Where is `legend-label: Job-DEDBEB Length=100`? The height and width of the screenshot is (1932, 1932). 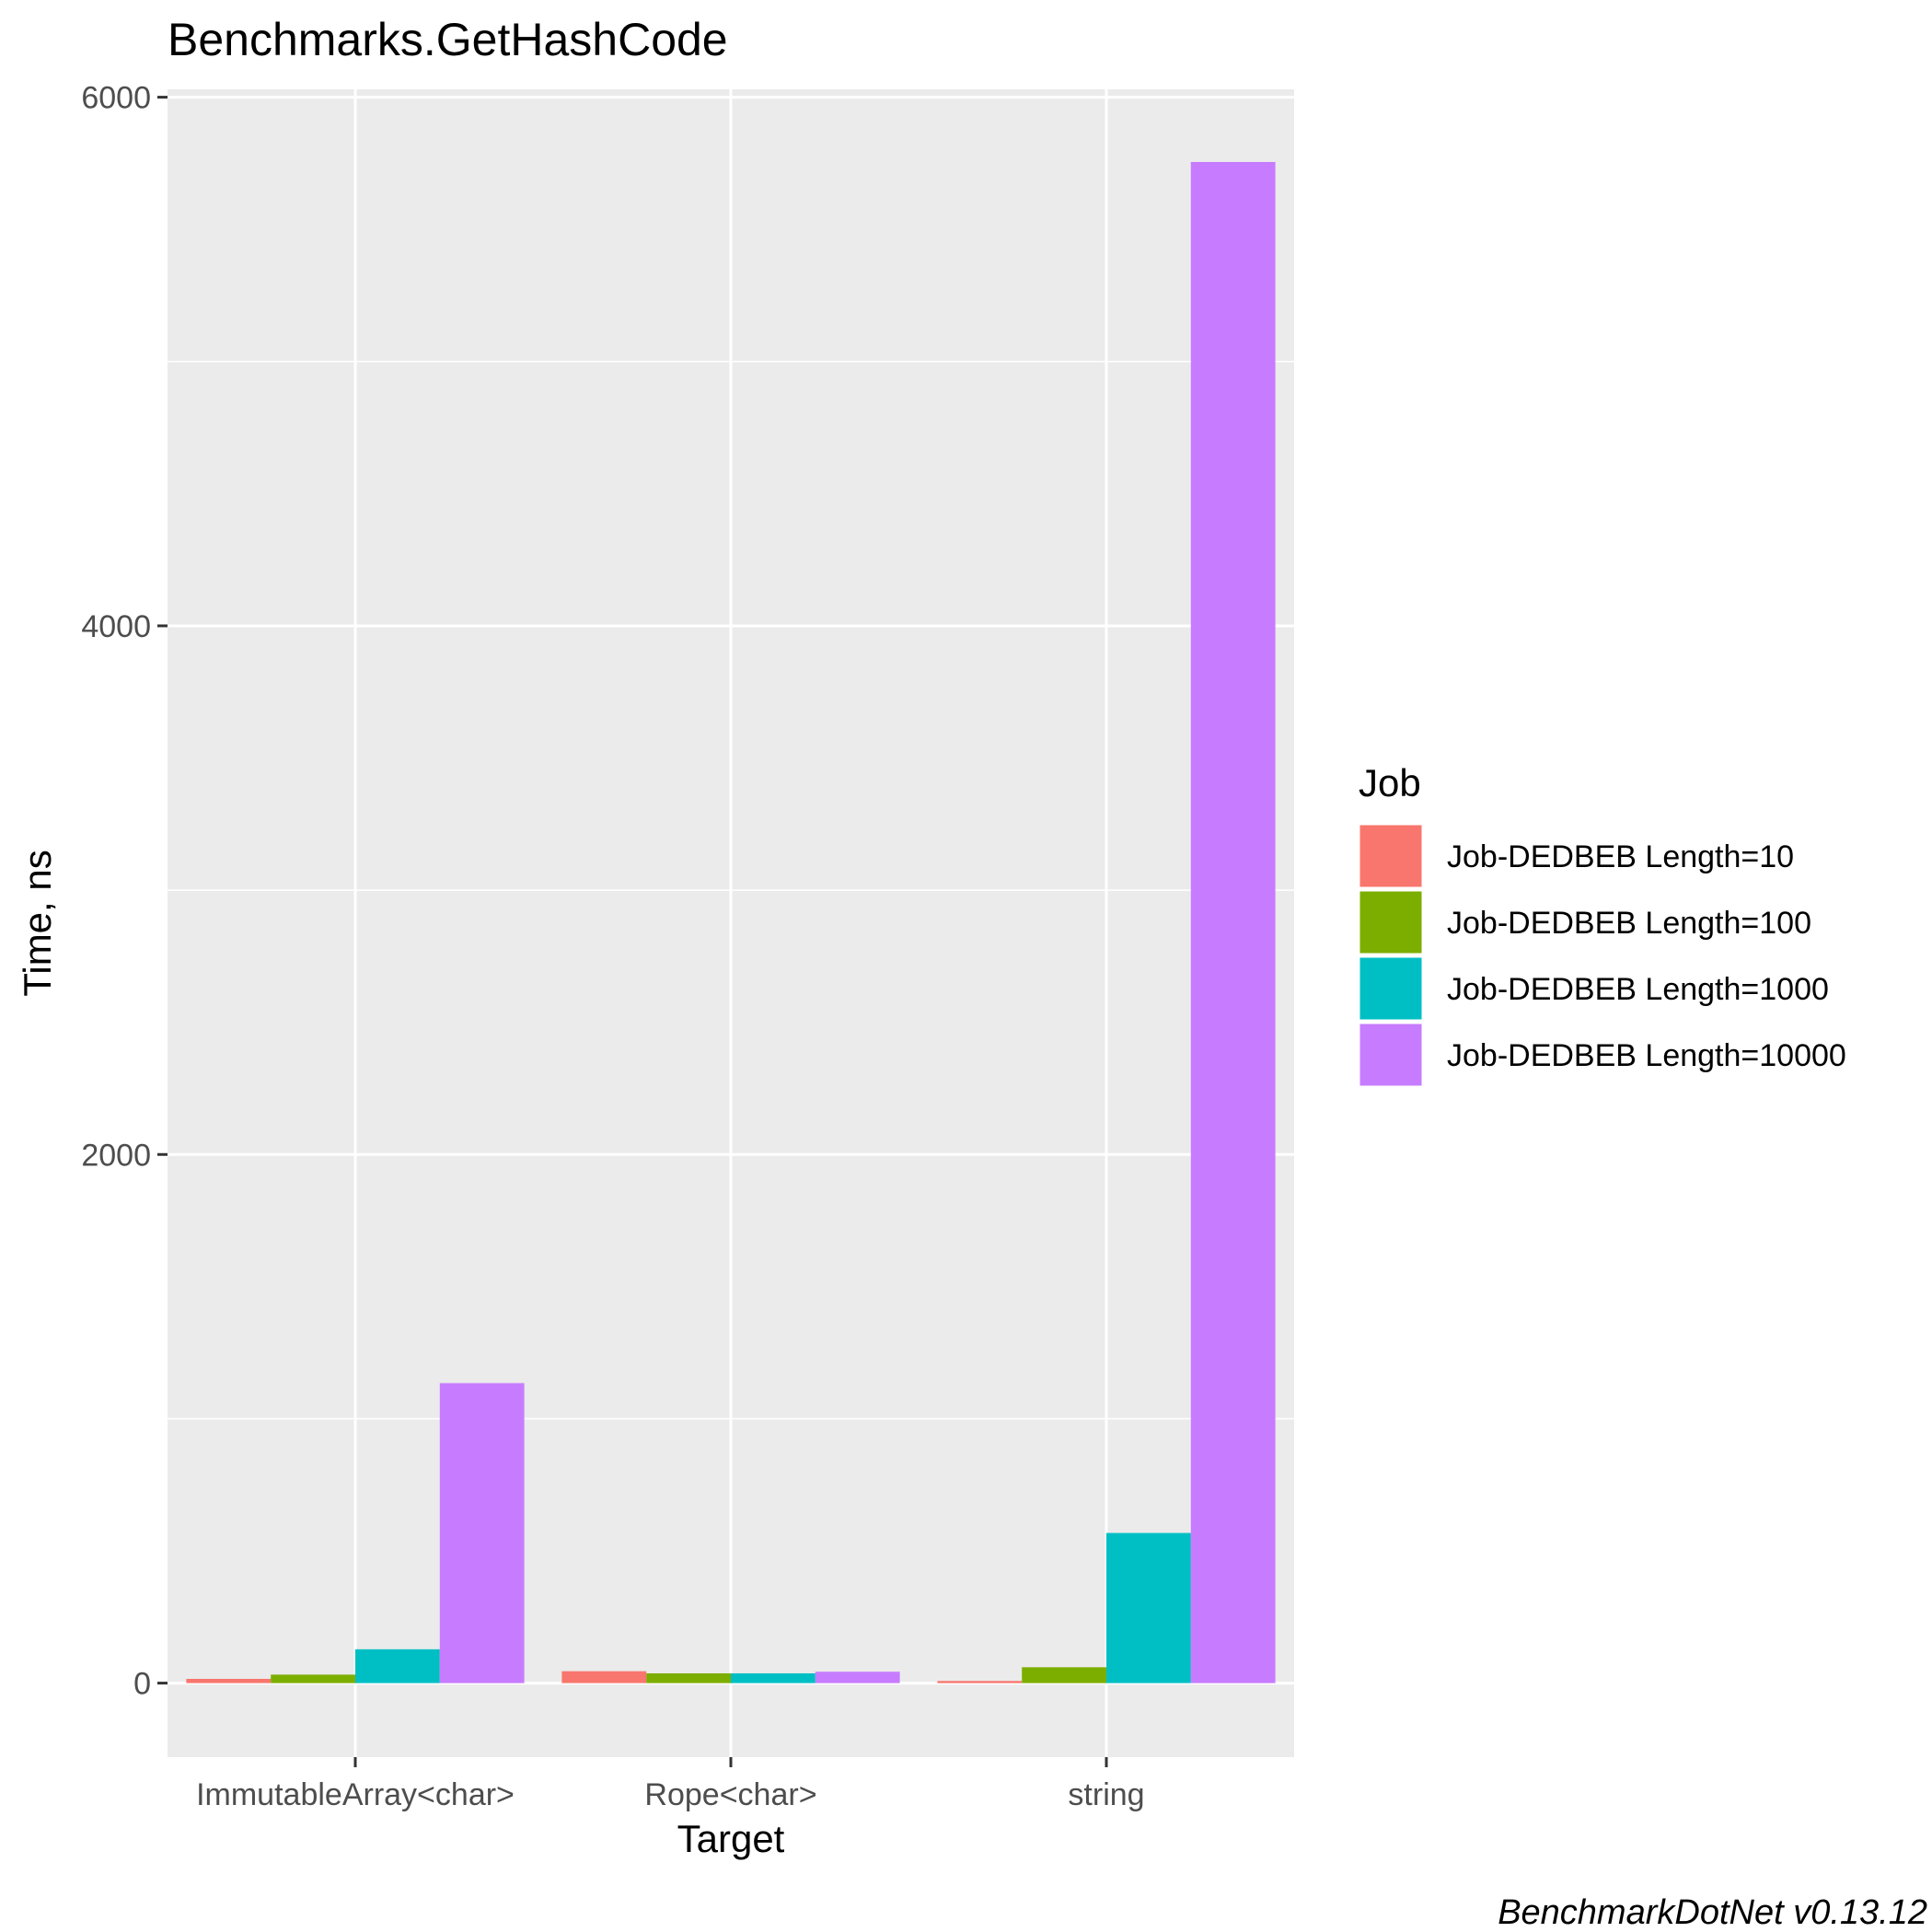 legend-label: Job-DEDBEB Length=100 is located at coordinates (1629, 924).